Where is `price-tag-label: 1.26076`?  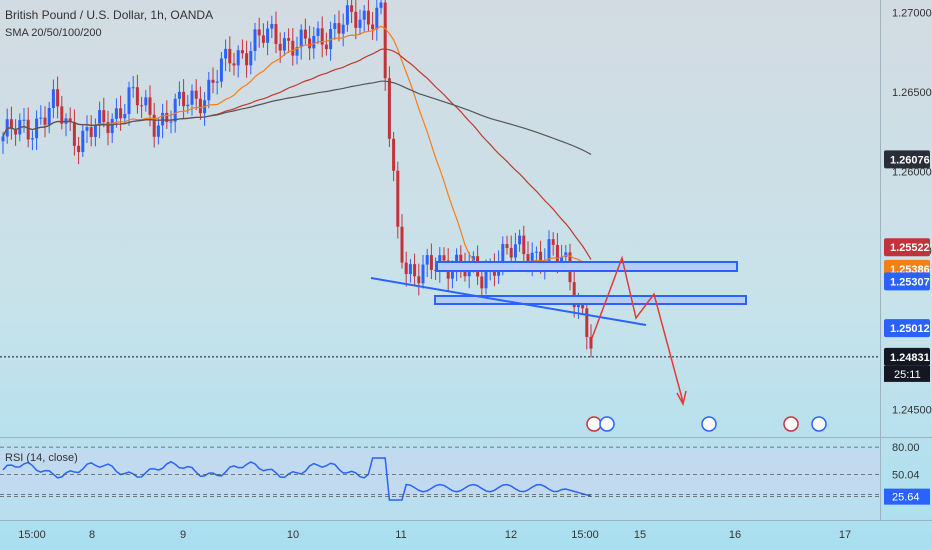
price-tag-label: 1.26076 is located at coordinates (910, 160).